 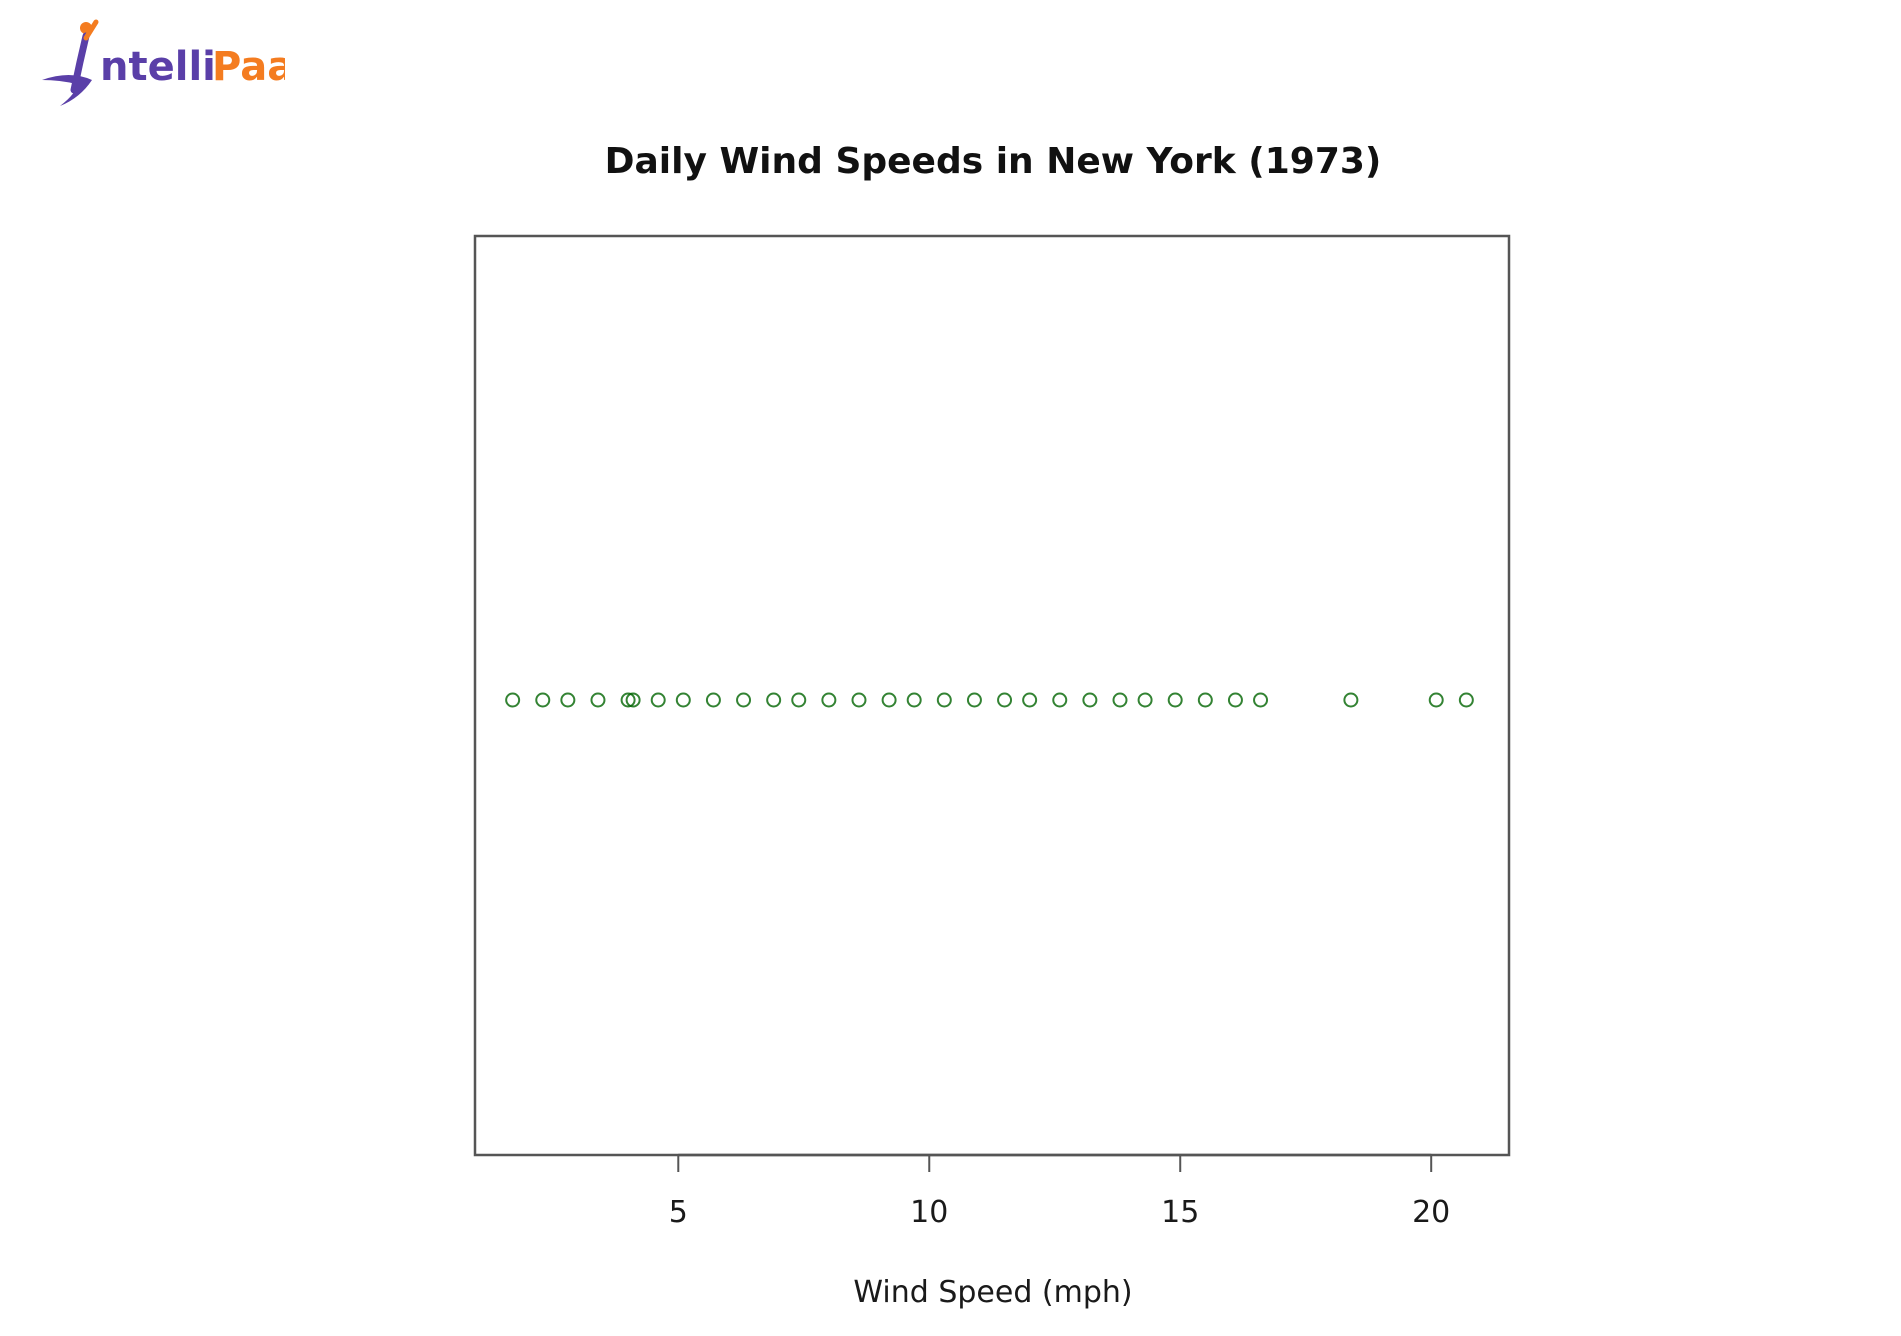 I want to click on x-tick-label: 10, so click(x=929, y=1212).